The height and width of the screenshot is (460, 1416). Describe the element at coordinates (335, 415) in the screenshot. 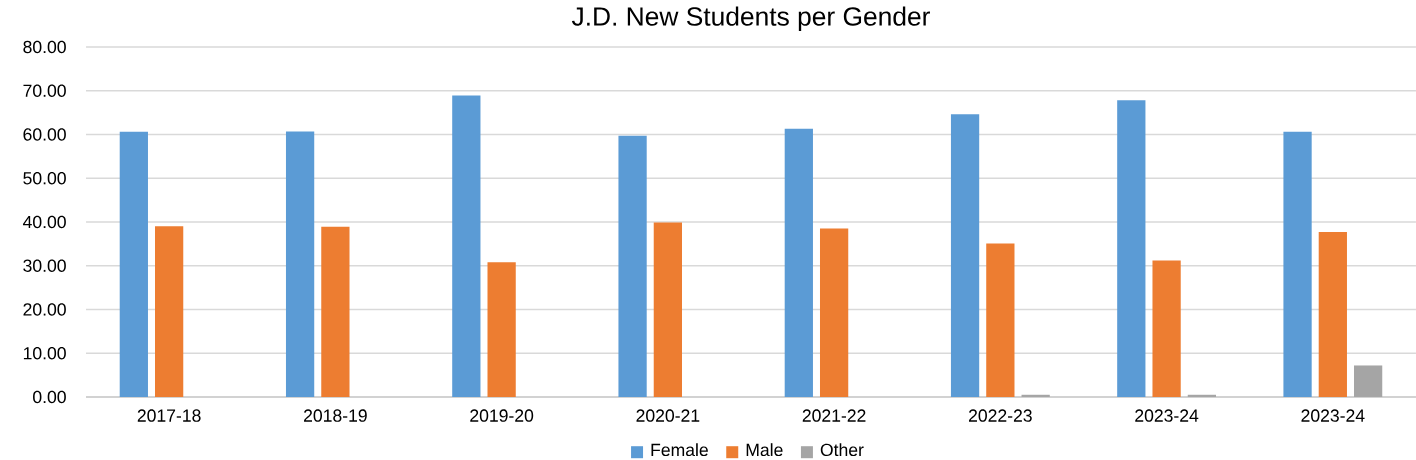

I see `x-tick-label: 2018-19` at that location.